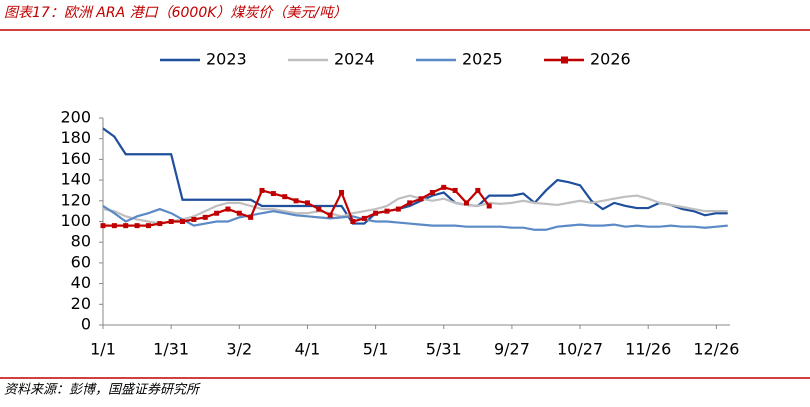 The image size is (810, 407). I want to click on legend-label: 2023, so click(226, 59).